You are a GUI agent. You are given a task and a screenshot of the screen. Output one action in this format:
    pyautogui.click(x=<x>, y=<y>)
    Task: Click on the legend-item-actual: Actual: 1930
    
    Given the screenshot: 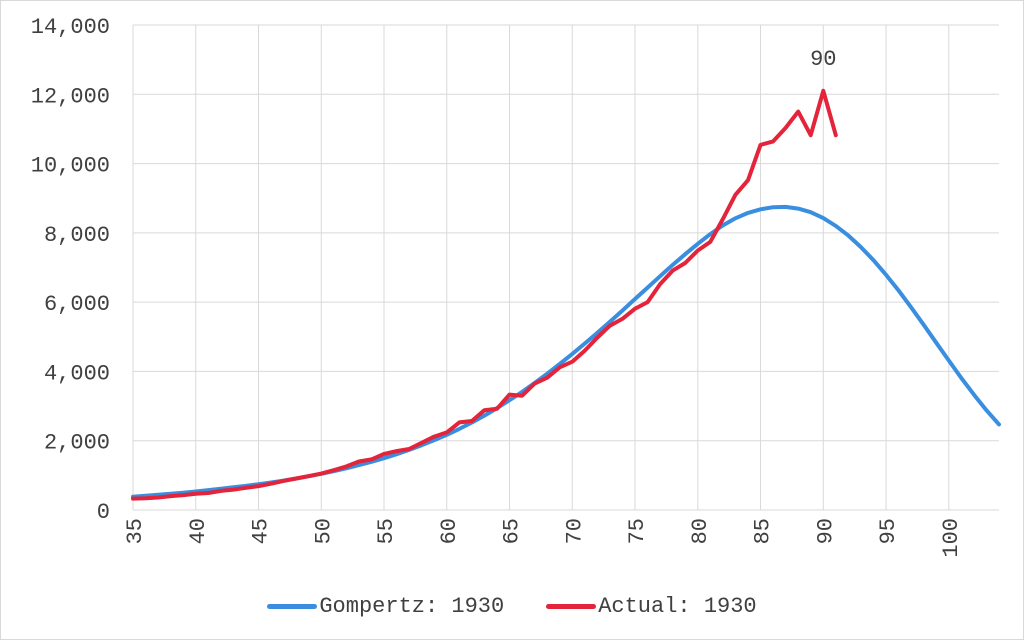 What is the action you would take?
    pyautogui.click(x=651, y=606)
    